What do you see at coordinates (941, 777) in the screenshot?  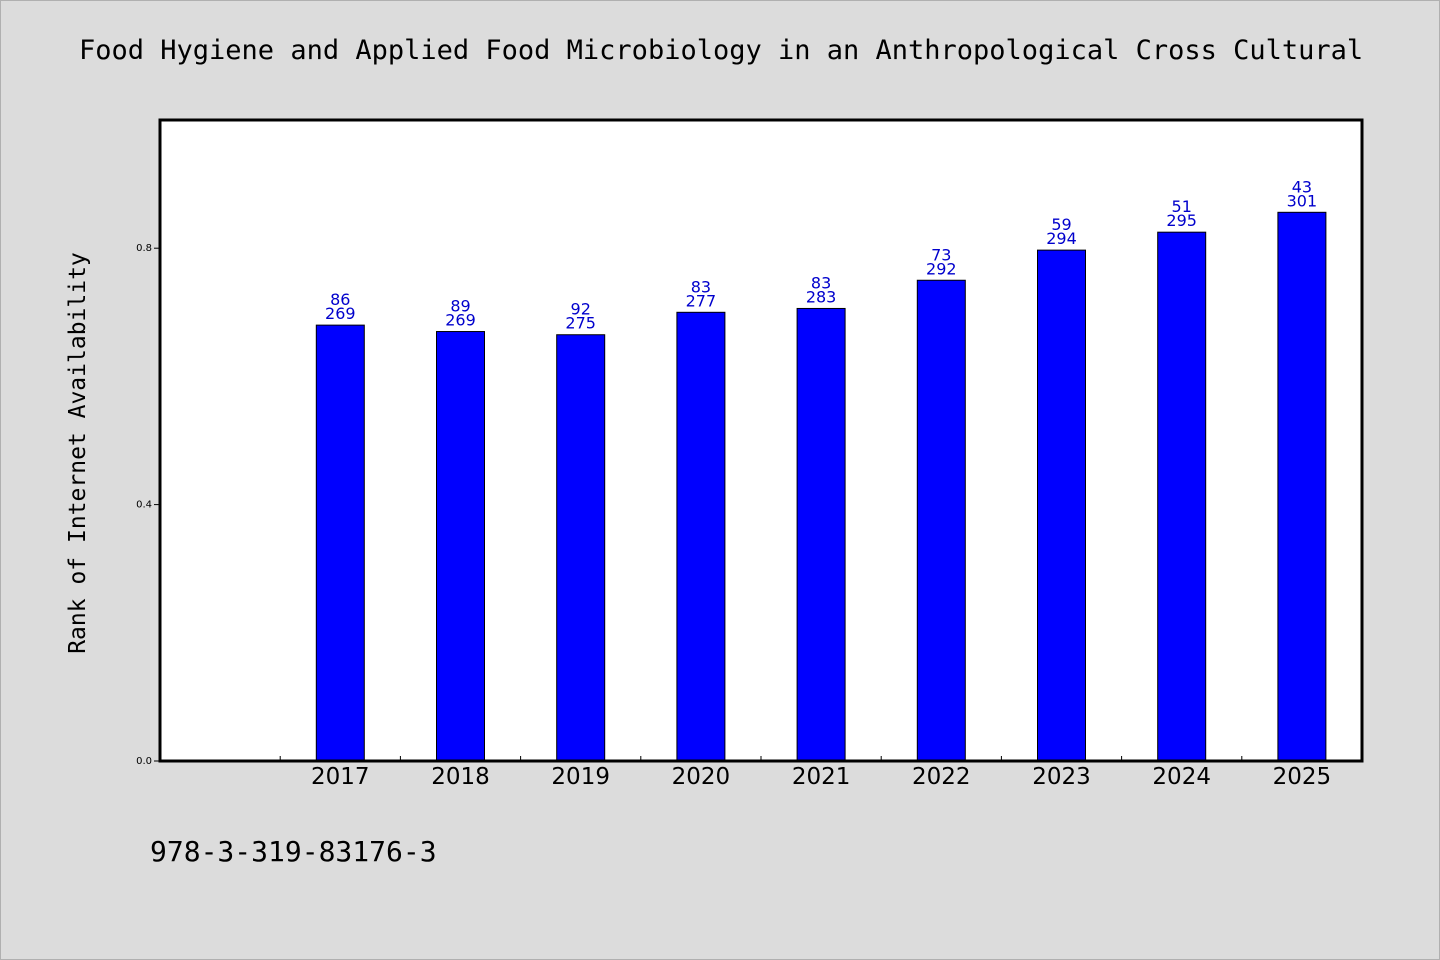 I see `x-tick-label-2022: 2022` at bounding box center [941, 777].